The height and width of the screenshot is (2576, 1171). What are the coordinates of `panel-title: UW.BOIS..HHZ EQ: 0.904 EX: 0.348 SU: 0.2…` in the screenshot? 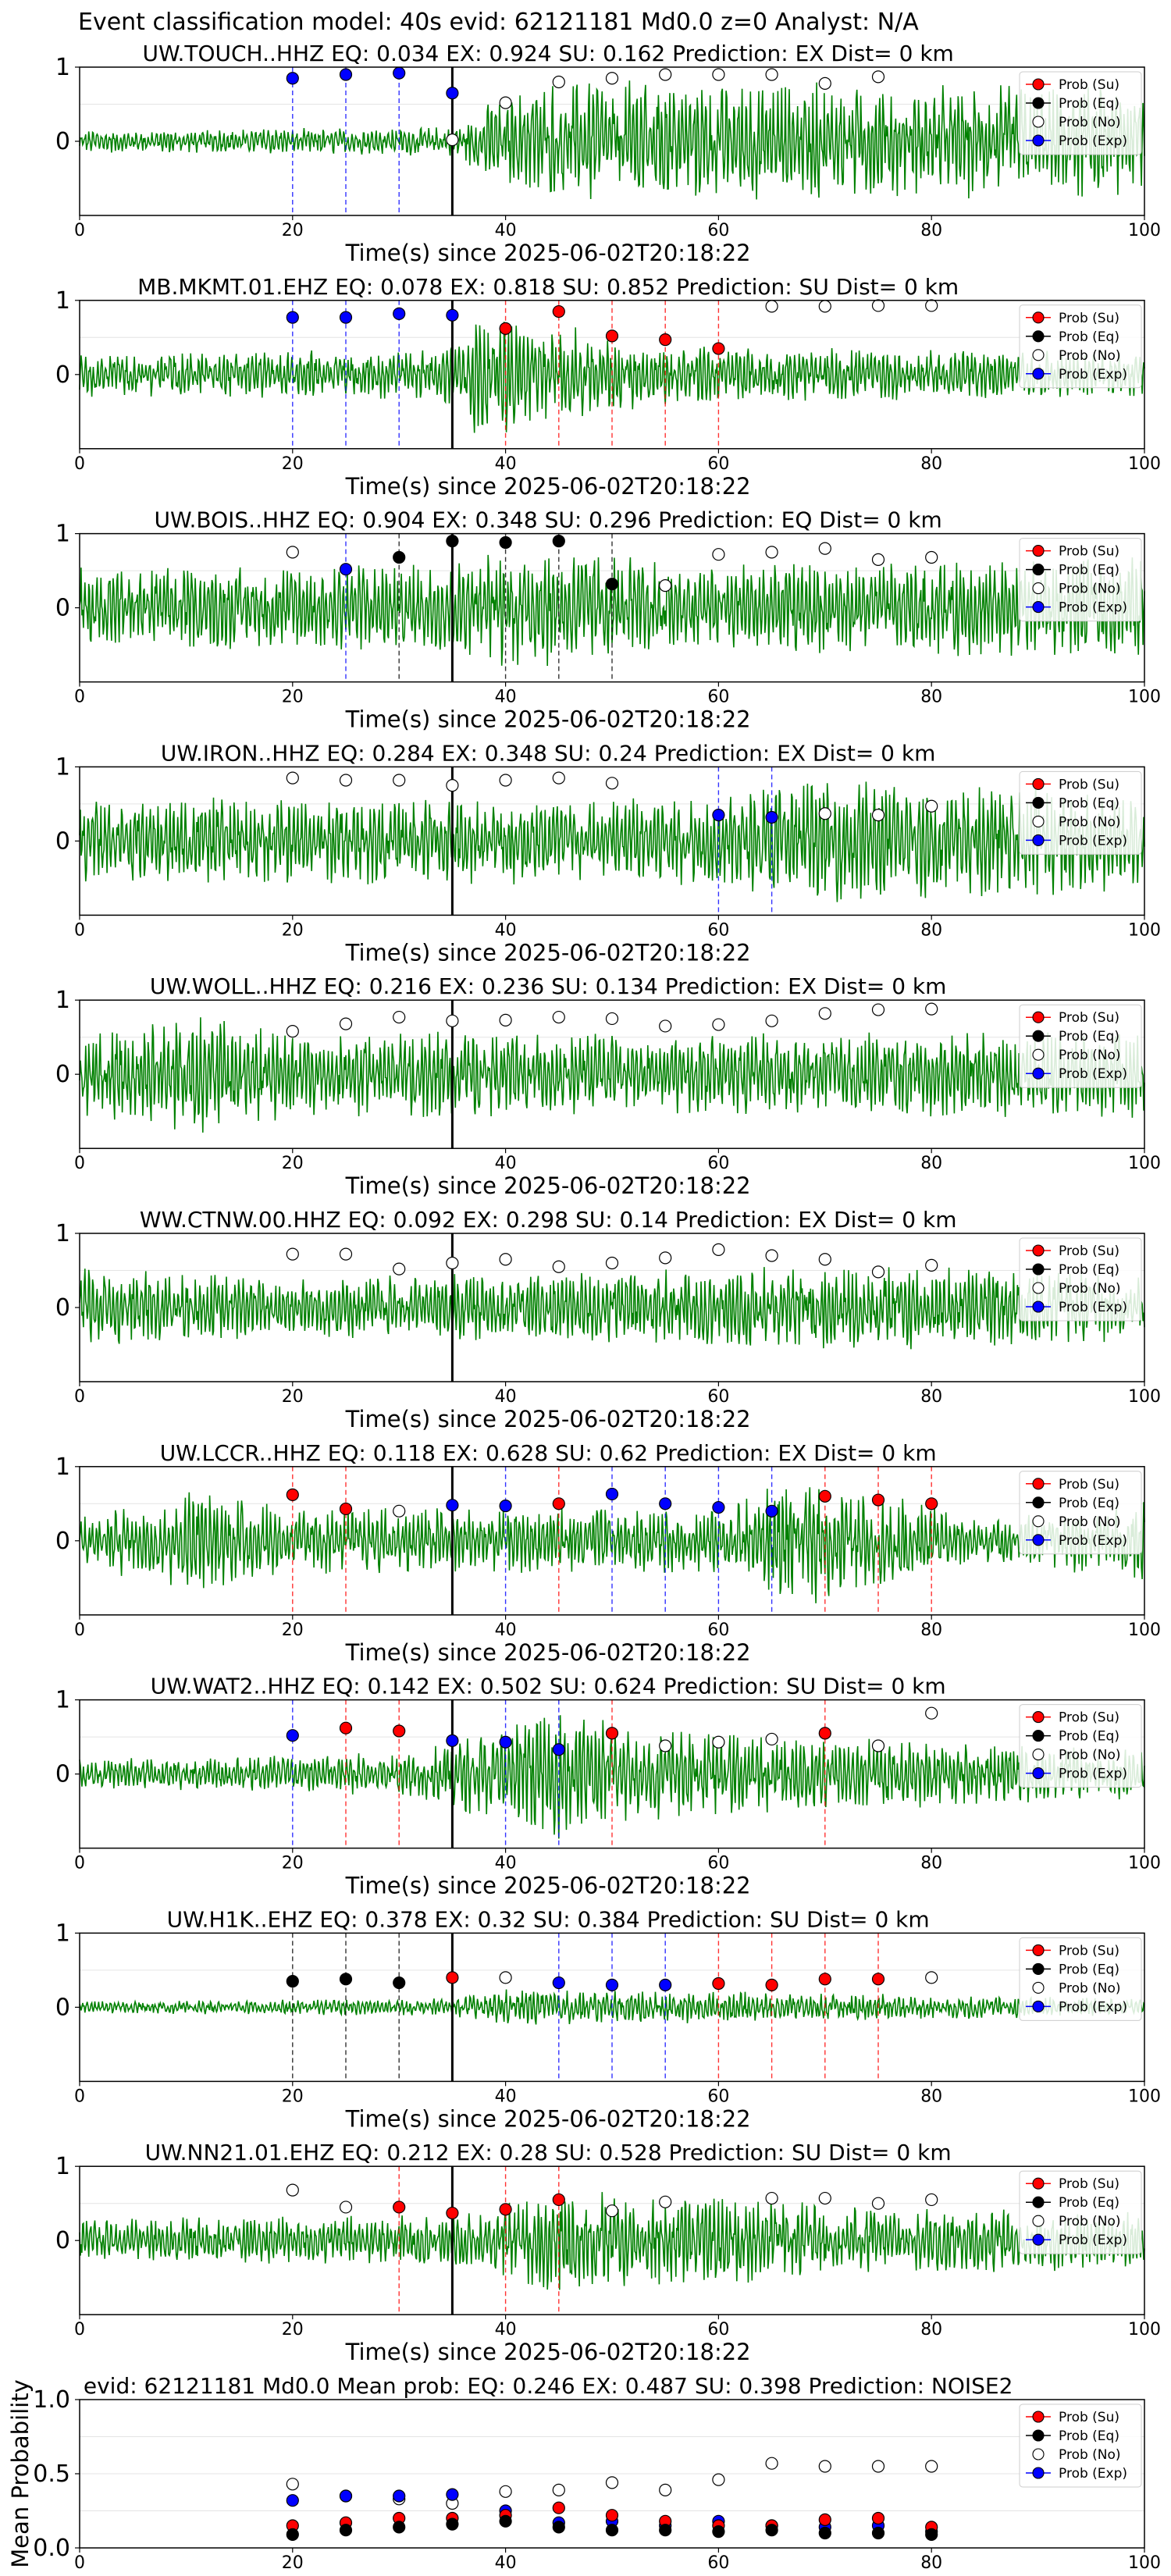 It's located at (548, 520).